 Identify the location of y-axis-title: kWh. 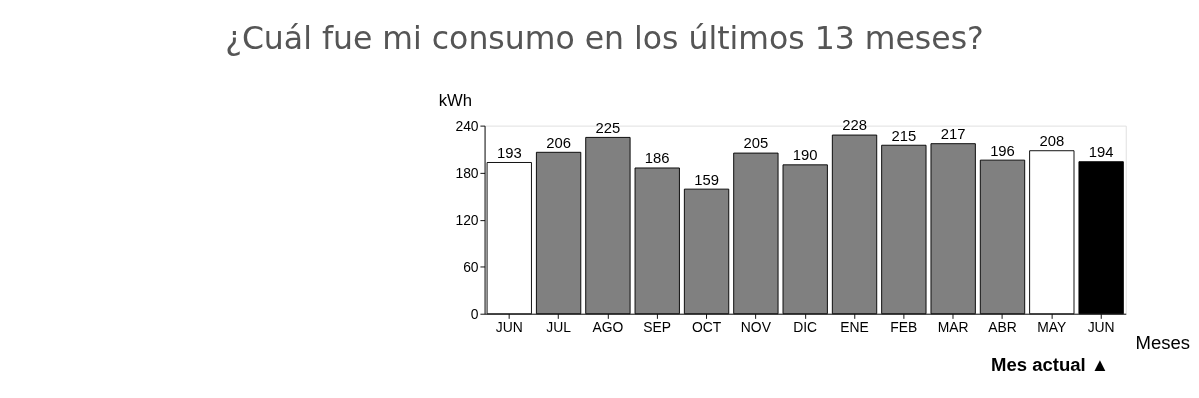
(455, 100).